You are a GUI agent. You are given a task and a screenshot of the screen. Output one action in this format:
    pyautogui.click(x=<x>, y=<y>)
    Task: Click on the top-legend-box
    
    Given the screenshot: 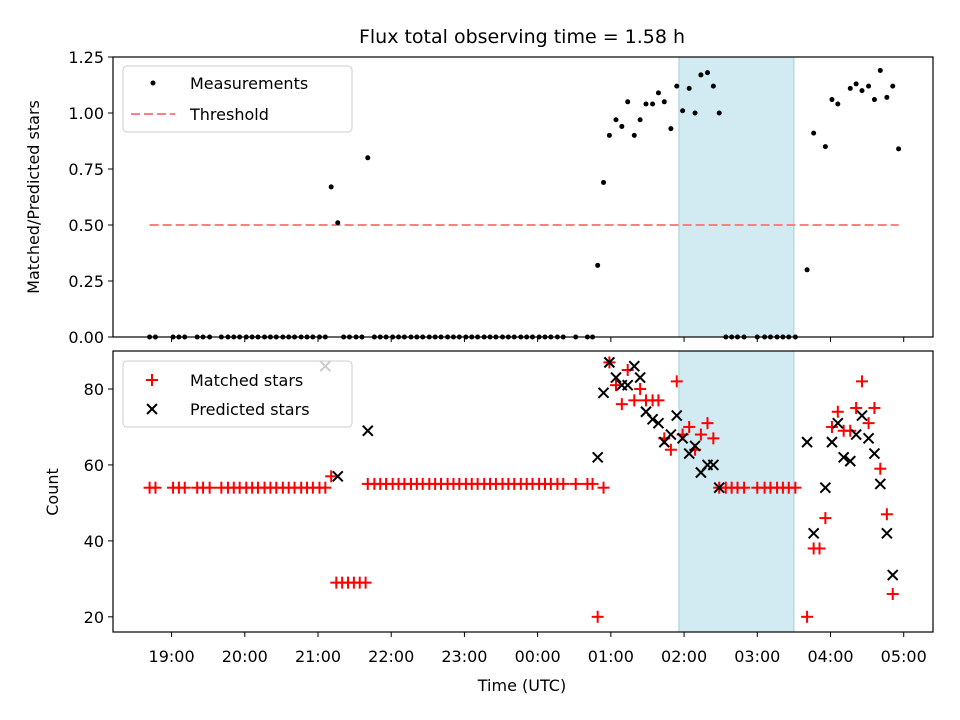 What is the action you would take?
    pyautogui.click(x=237, y=99)
    